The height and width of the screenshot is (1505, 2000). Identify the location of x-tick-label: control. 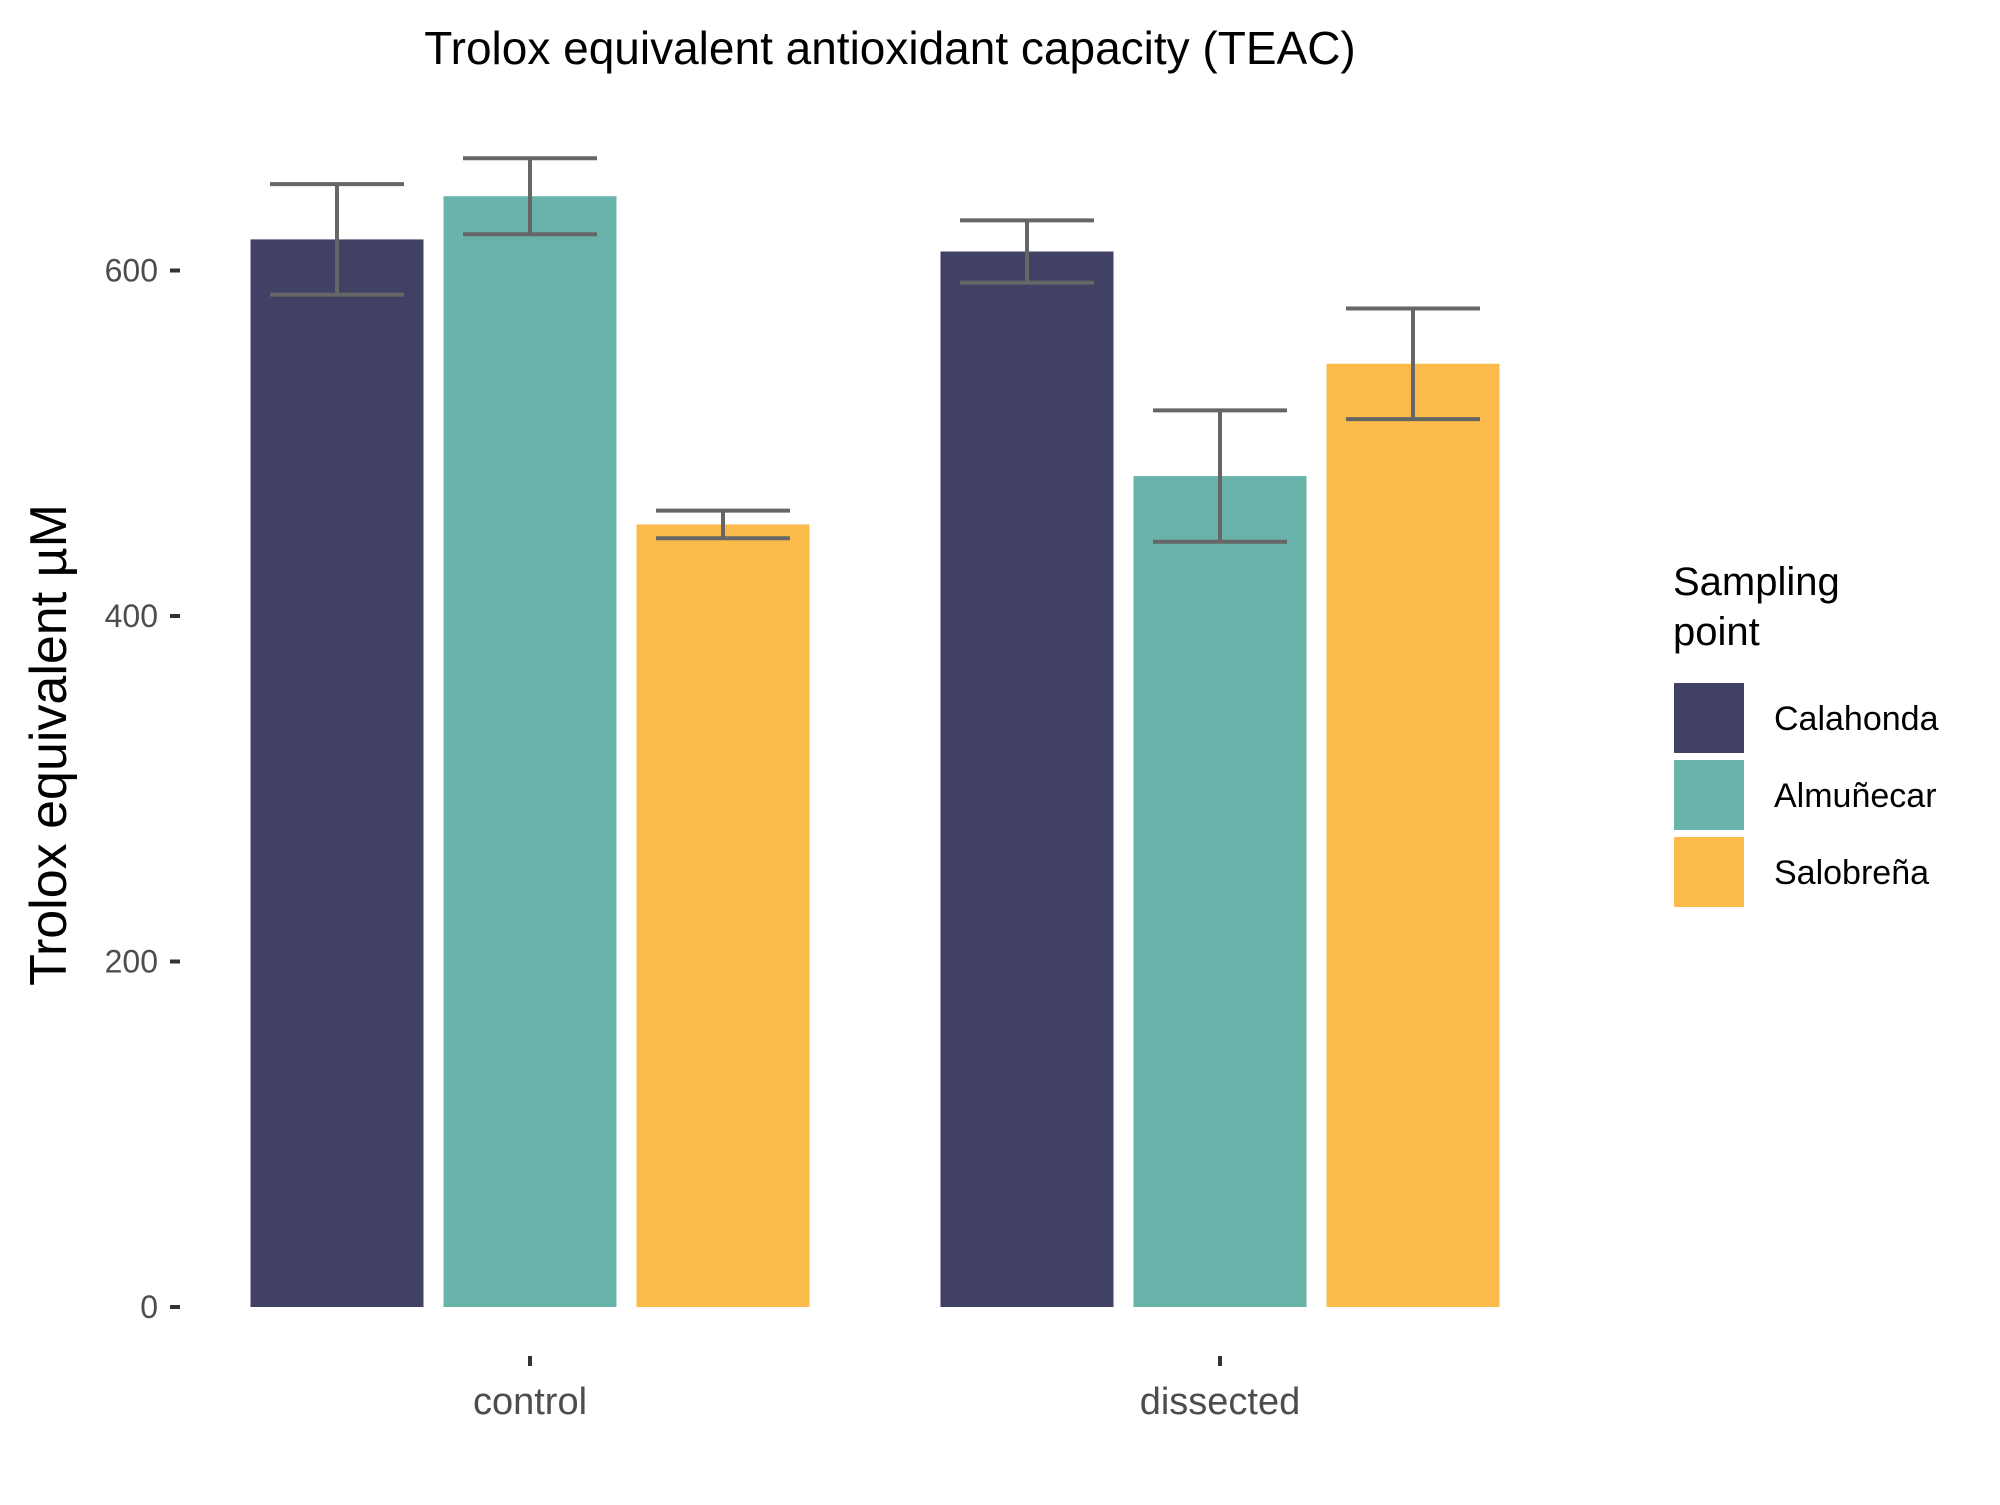
(530, 1402).